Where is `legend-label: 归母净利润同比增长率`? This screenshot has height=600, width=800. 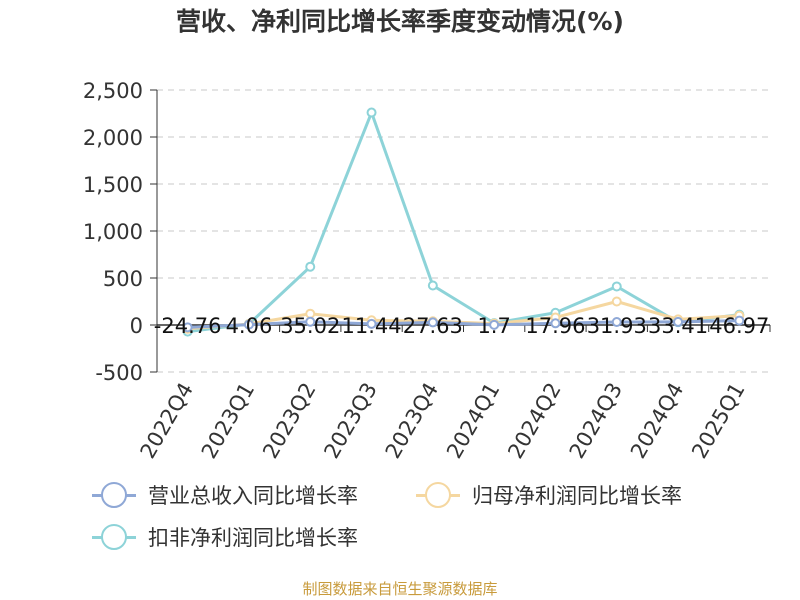 legend-label: 归母净利润同比增长率 is located at coordinates (577, 496).